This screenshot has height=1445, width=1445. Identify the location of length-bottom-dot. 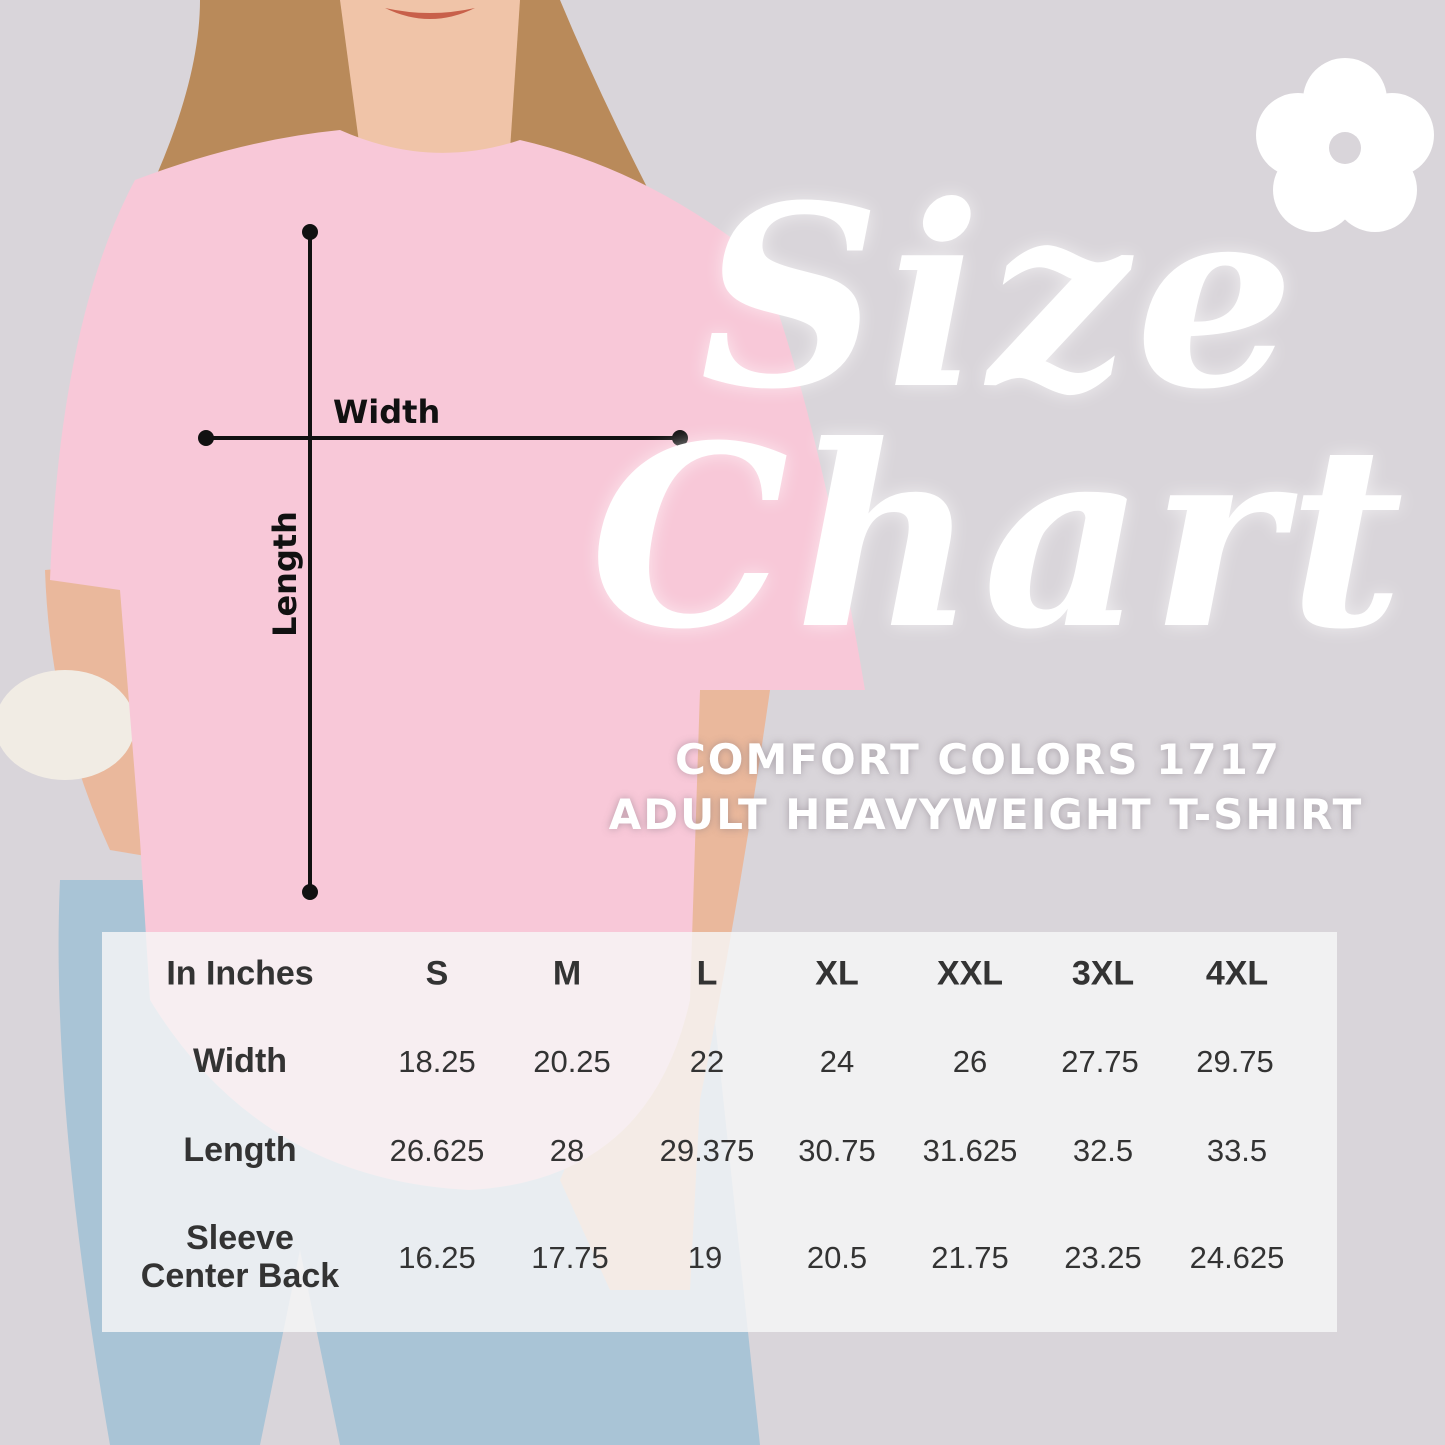
(310, 892).